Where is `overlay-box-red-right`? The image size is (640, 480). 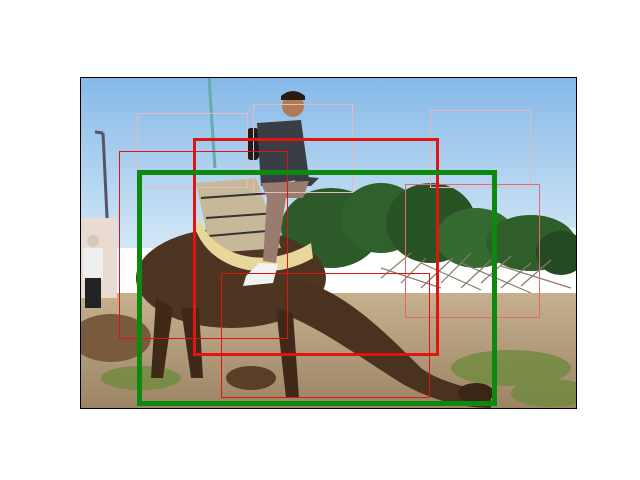 overlay-box-red-right is located at coordinates (472, 251).